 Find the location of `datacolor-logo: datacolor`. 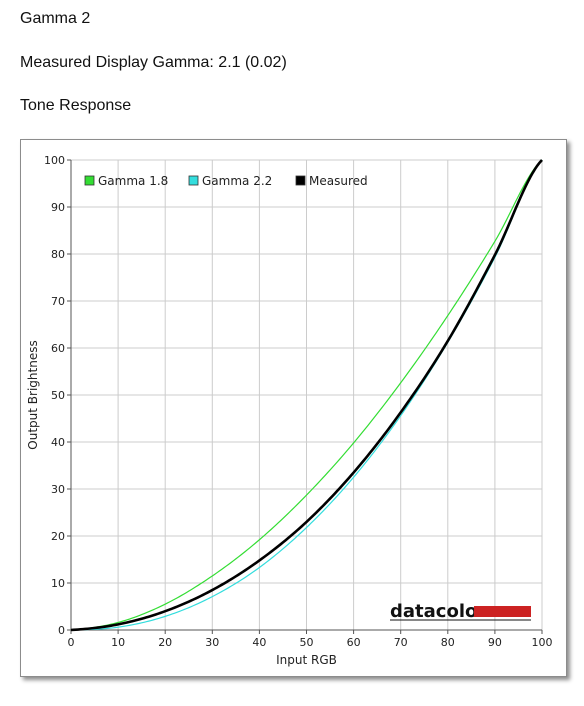

datacolor-logo: datacolor is located at coordinates (460, 611).